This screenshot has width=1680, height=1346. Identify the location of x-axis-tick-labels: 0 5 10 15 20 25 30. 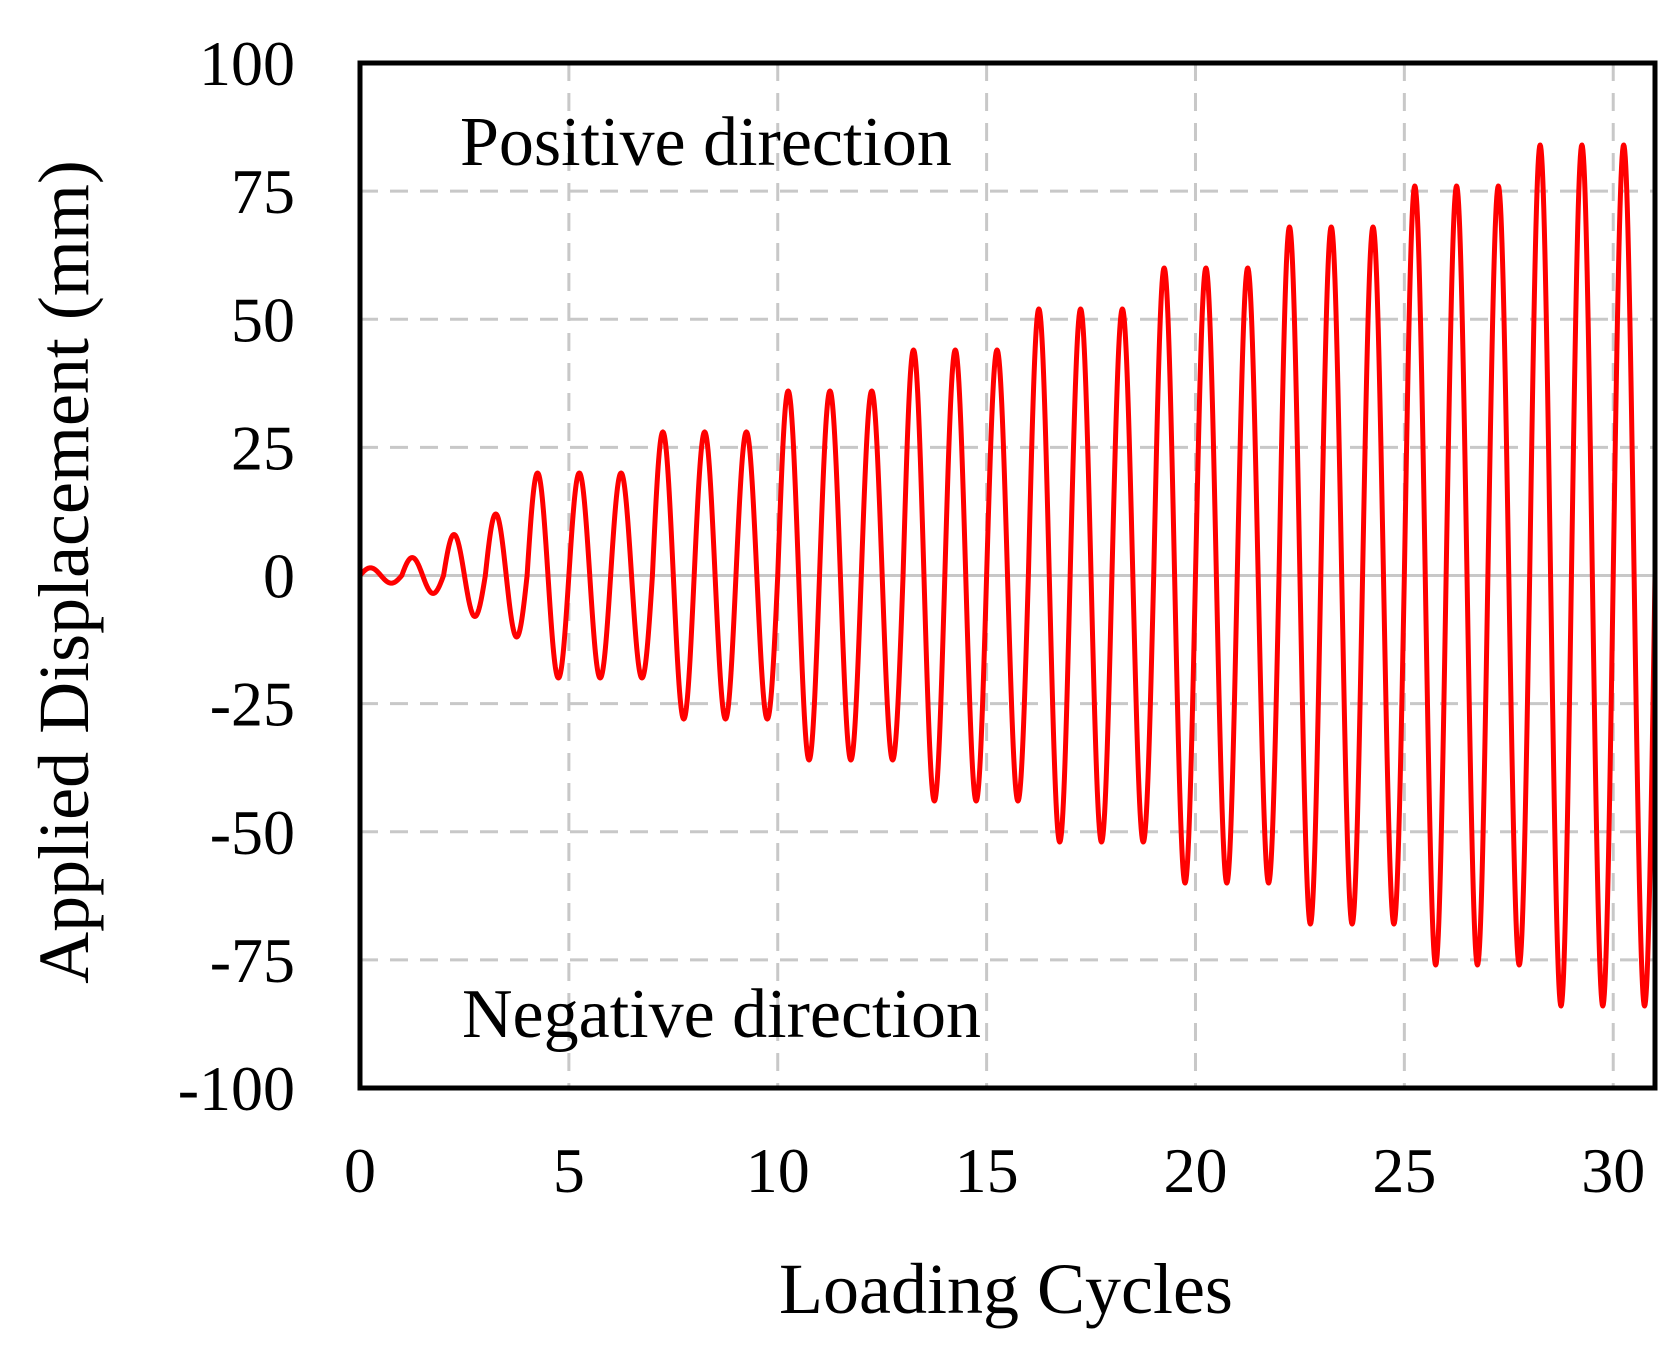
(994, 1170).